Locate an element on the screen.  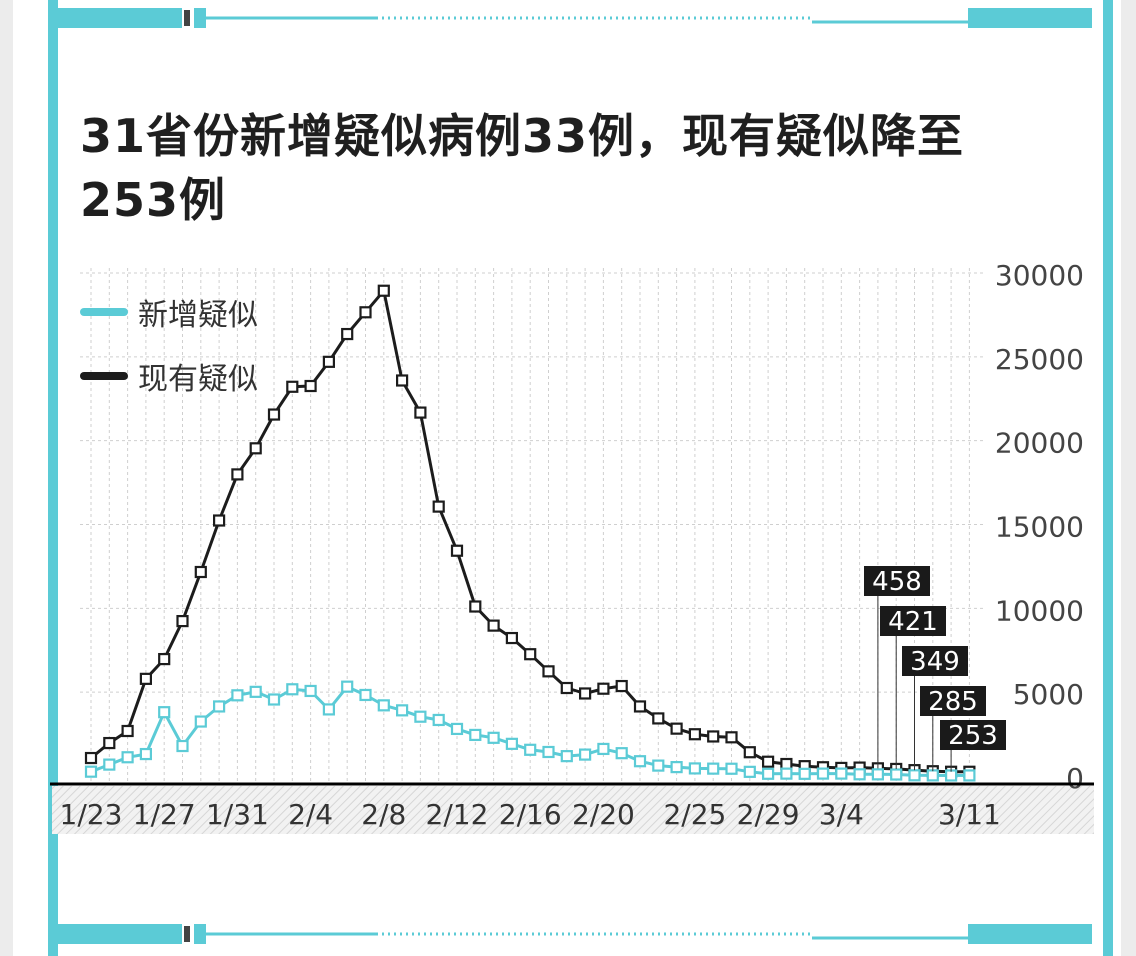
y-tick-label: 30000 is located at coordinates (1039, 275).